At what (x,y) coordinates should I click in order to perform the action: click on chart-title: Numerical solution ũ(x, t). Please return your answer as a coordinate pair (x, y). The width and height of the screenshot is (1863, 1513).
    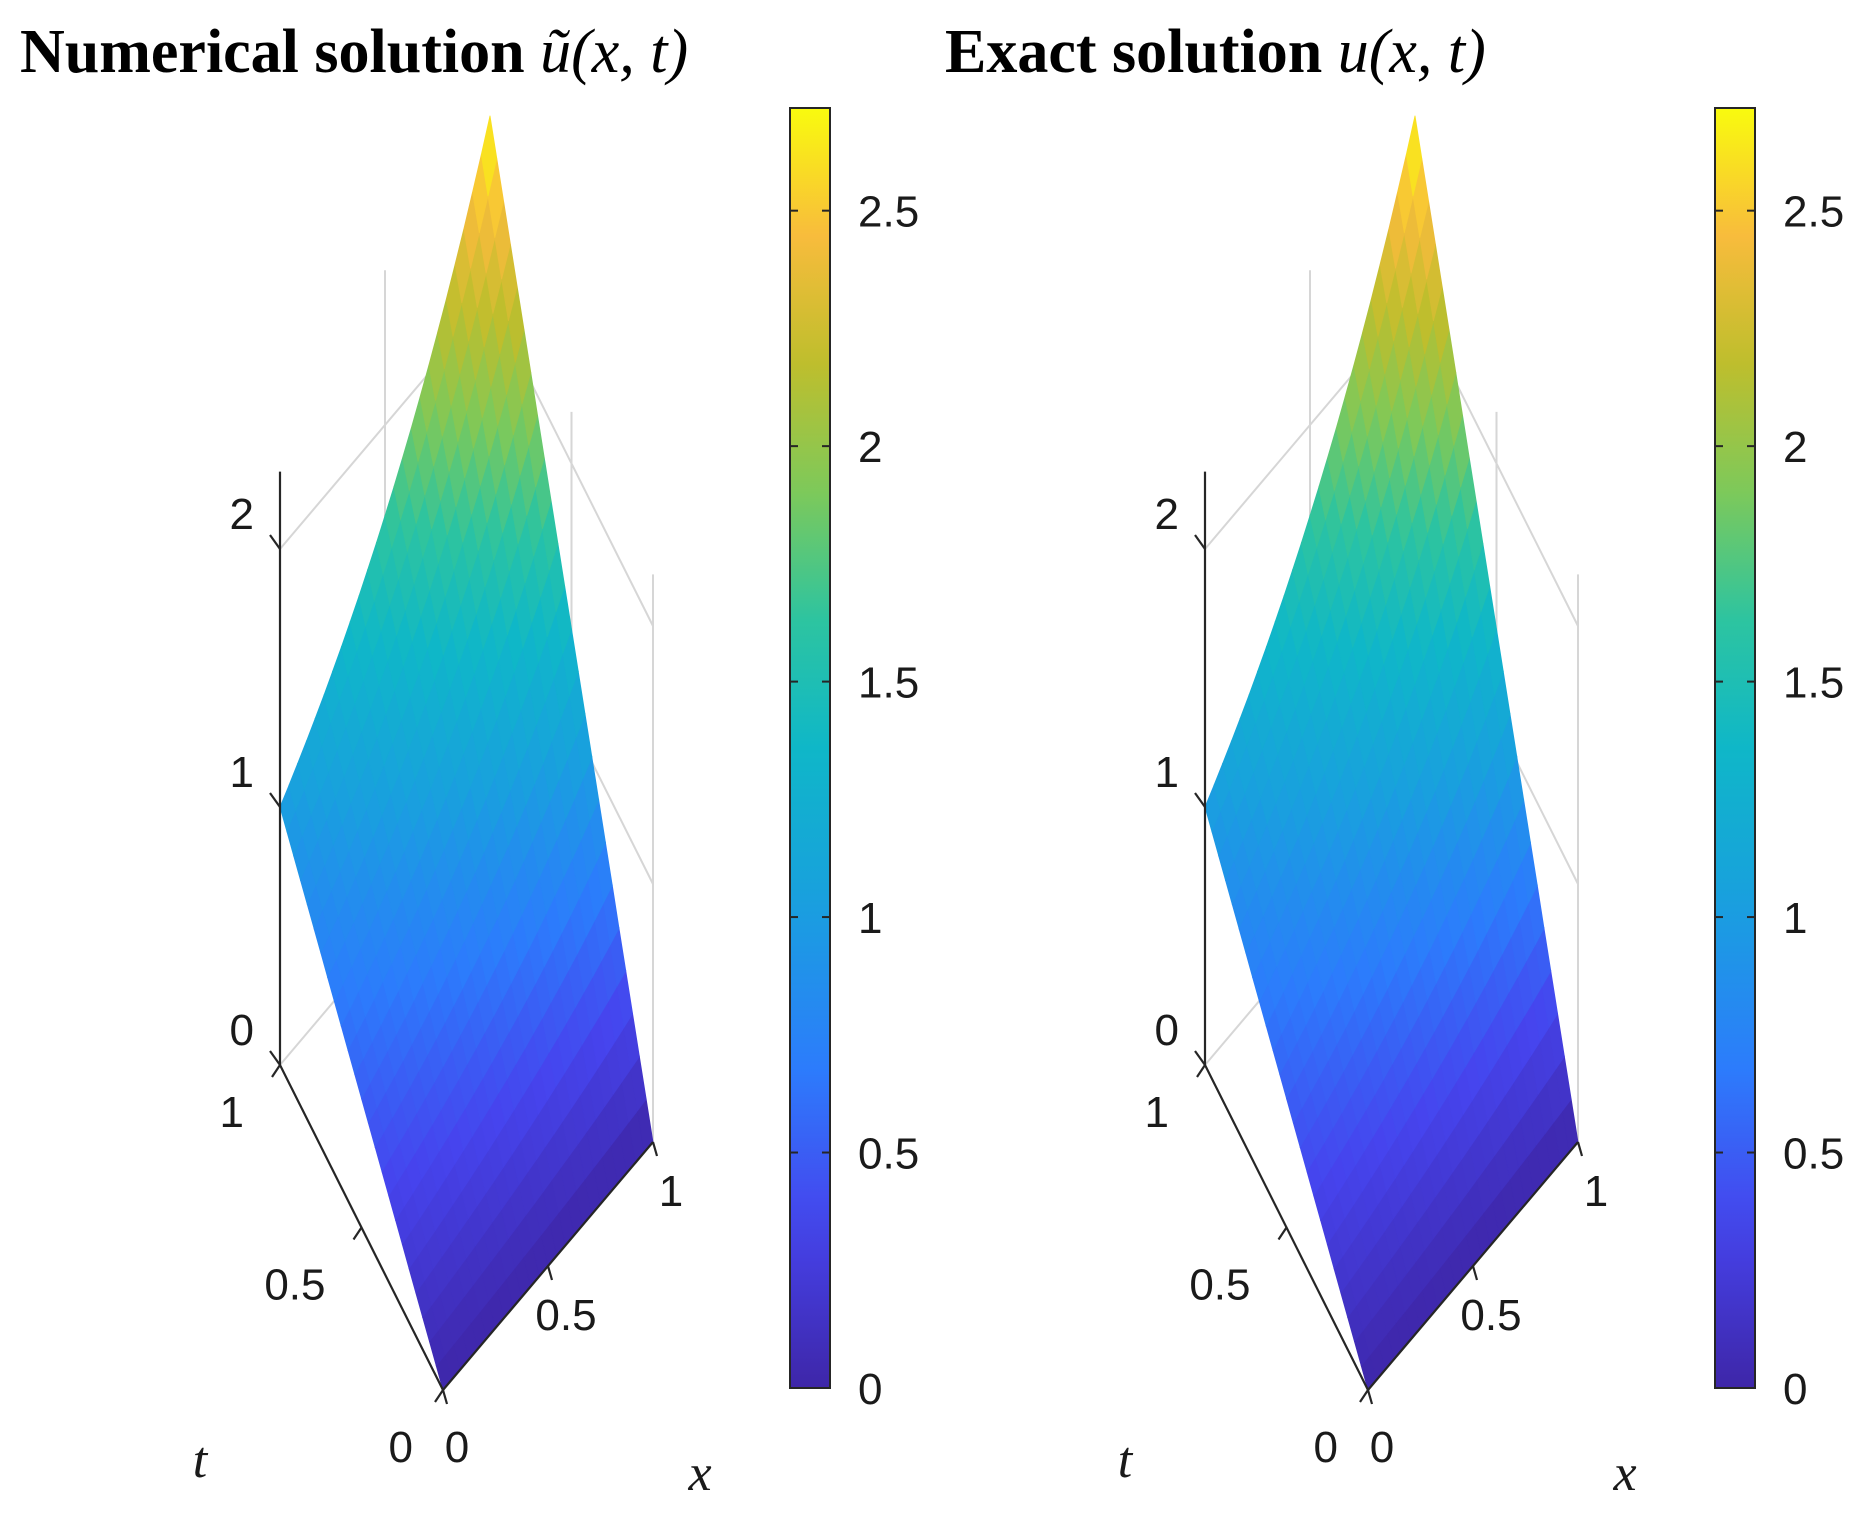
    Looking at the image, I should click on (354, 52).